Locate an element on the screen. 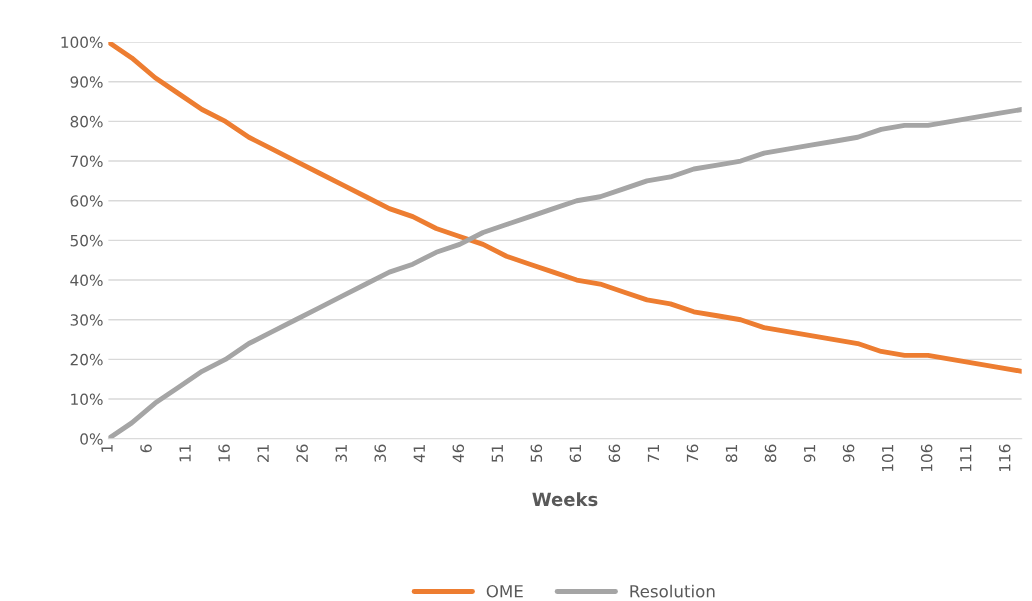  x-tick-label: 31 is located at coordinates (341, 453).